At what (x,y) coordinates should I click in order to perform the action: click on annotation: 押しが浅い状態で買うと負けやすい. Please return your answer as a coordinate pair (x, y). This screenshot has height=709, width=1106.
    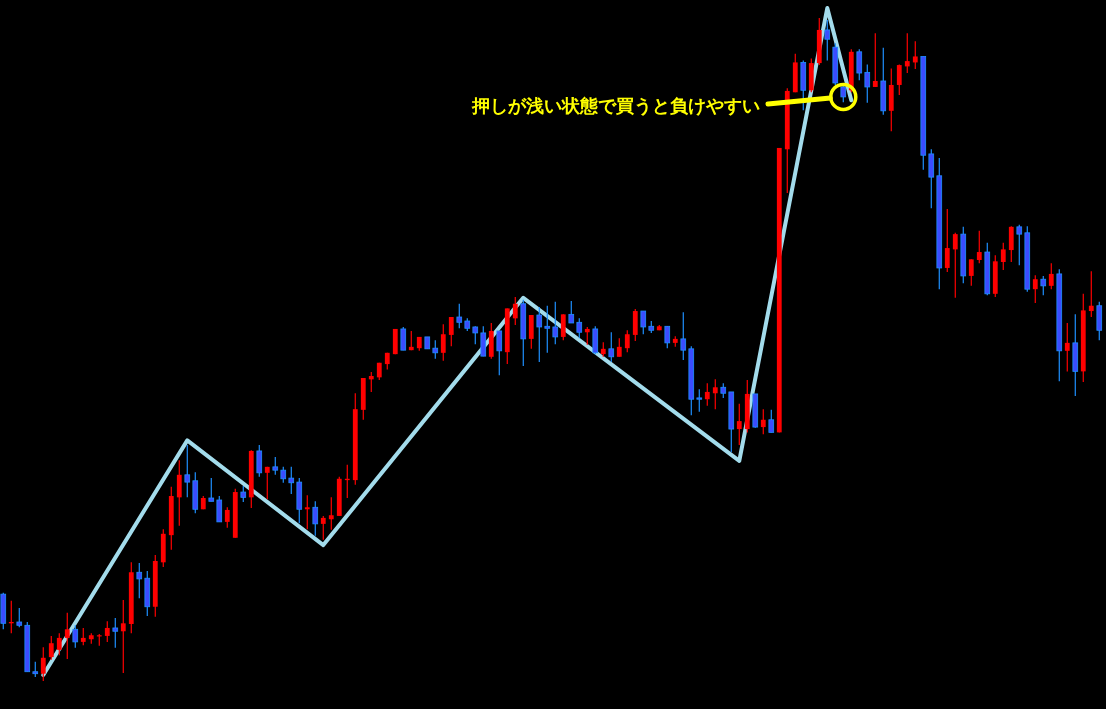
    Looking at the image, I should click on (616, 105).